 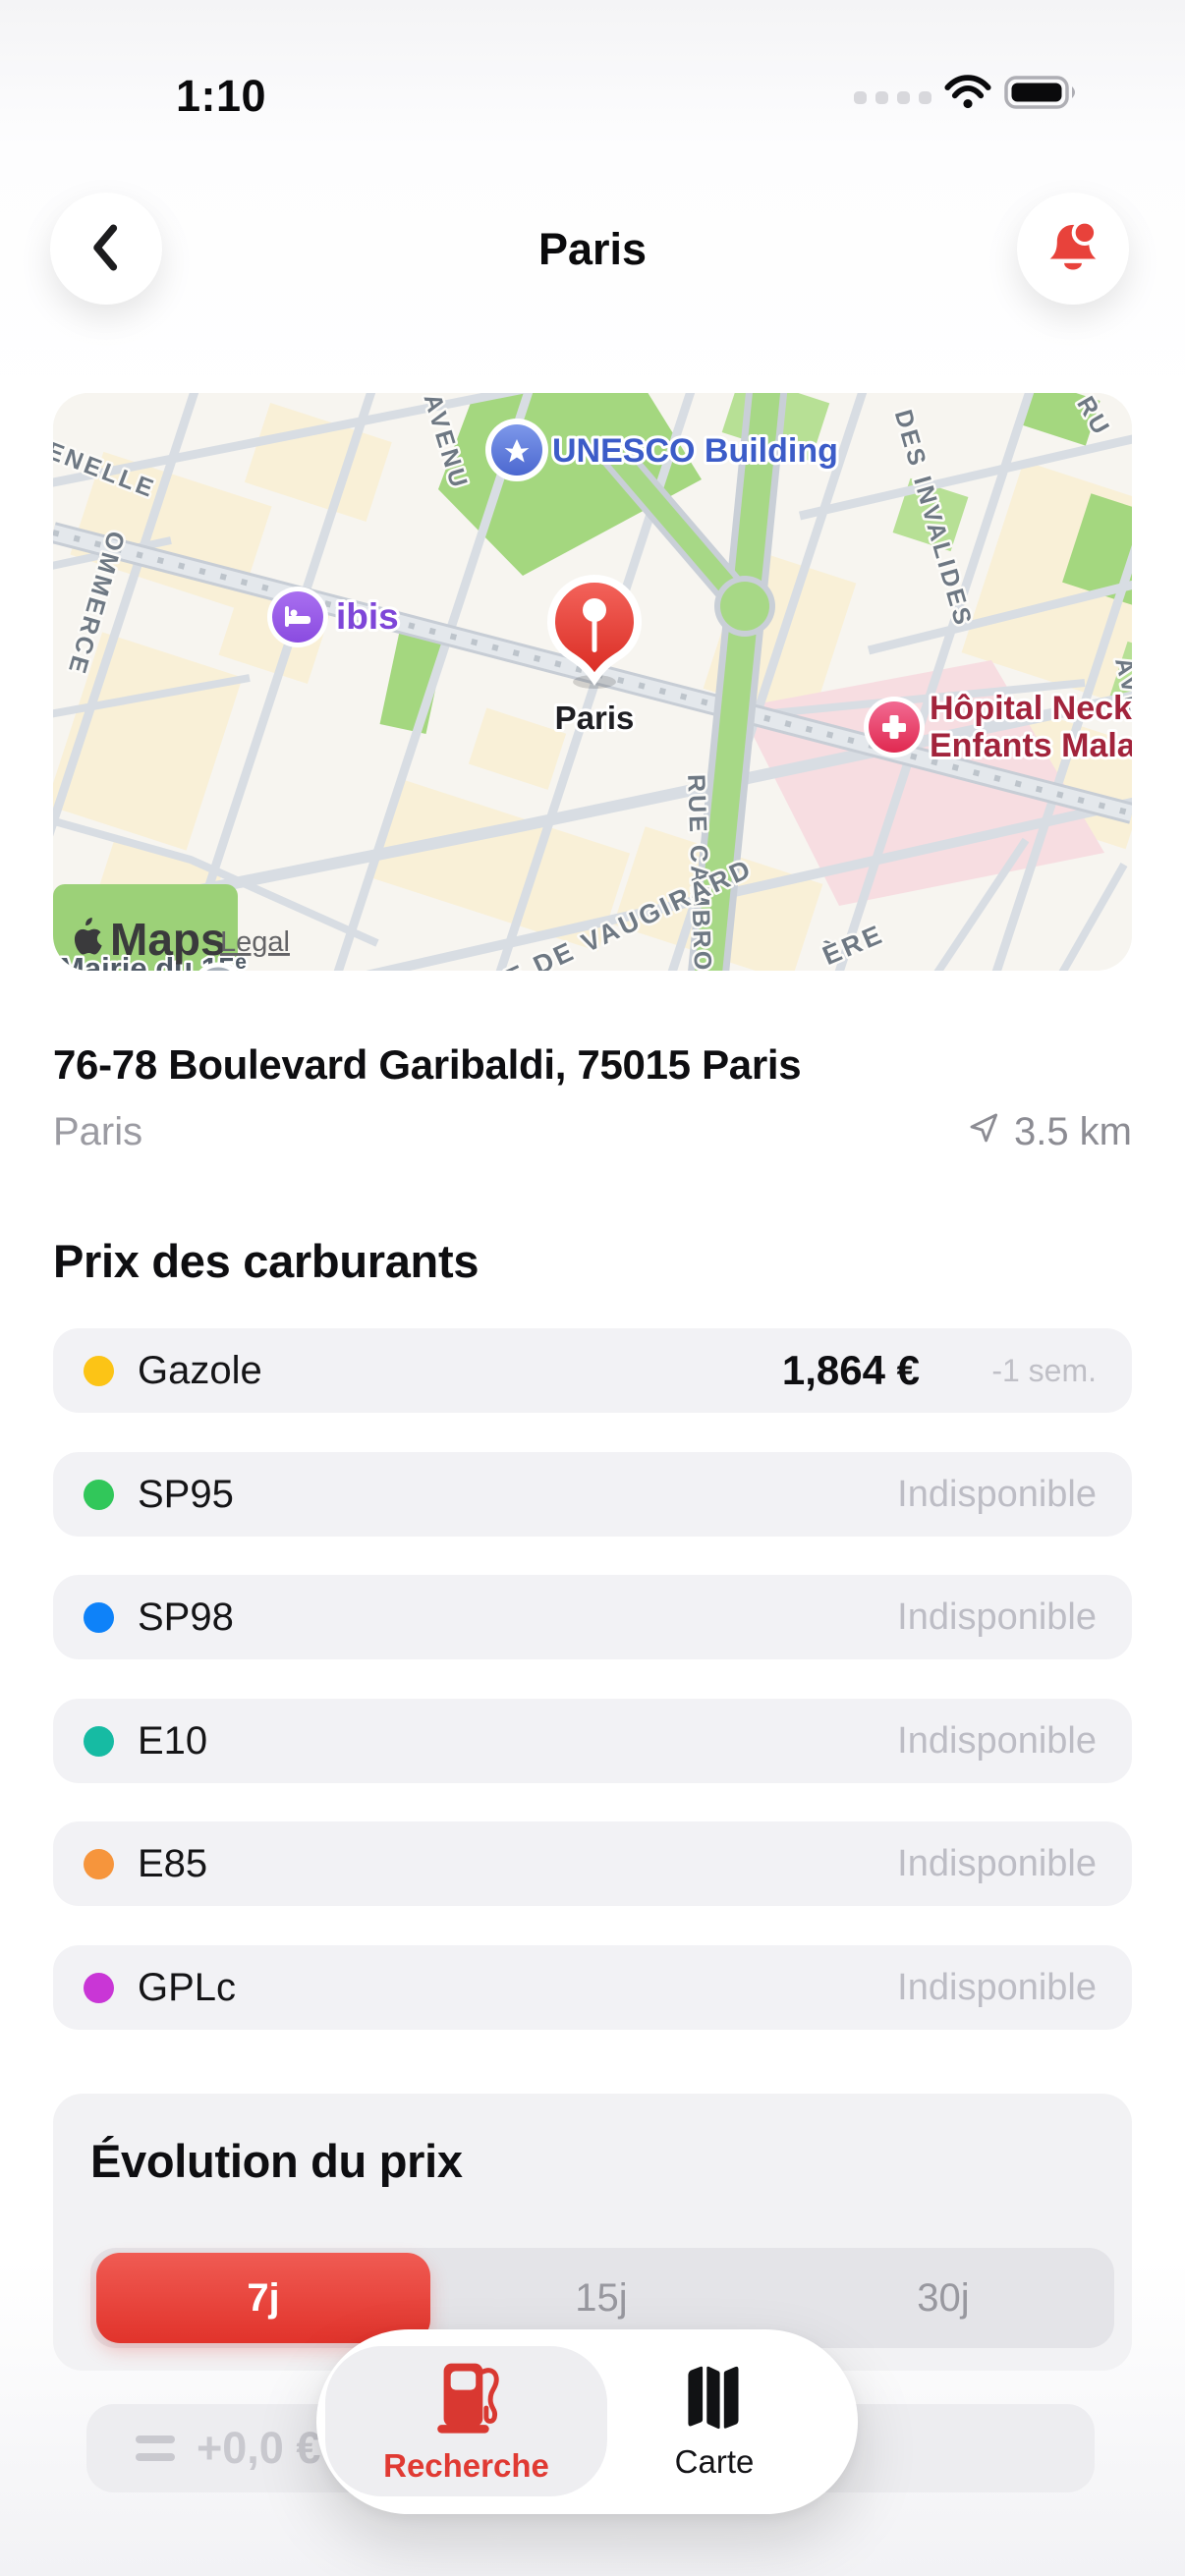 I want to click on period-segmented-control: 7j 15j 30j, so click(x=602, y=2298).